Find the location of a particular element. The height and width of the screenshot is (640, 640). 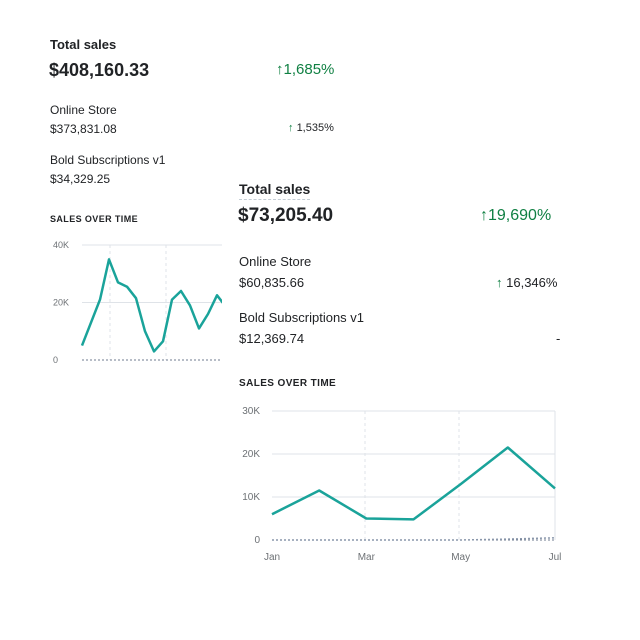

front-total-change-value: 19,690% is located at coordinates (520, 215).